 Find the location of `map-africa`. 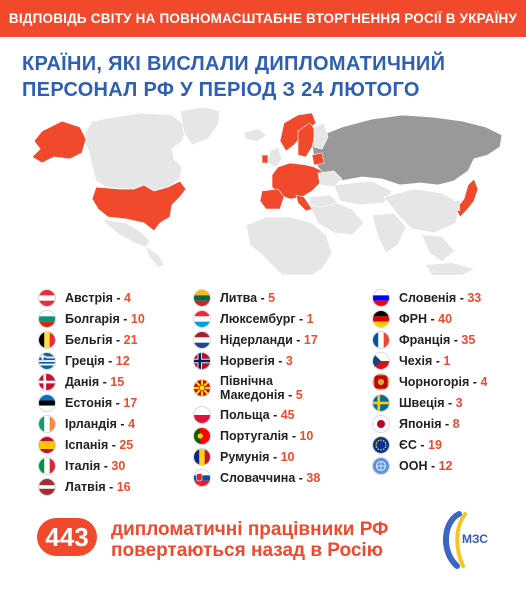

map-africa is located at coordinates (289, 245).